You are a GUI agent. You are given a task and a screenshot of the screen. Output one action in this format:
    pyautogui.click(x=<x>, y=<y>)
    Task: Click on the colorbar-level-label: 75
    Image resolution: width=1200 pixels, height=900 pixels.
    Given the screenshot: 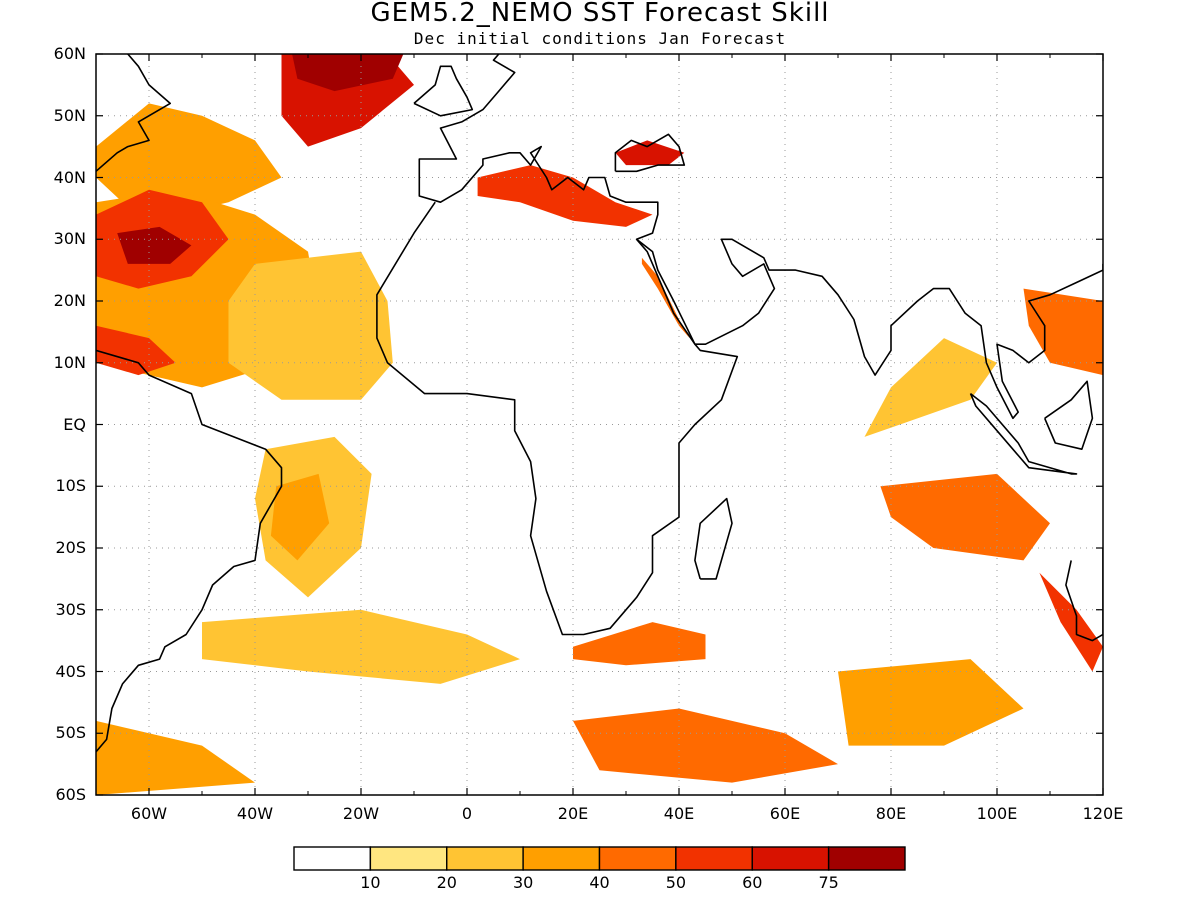 What is the action you would take?
    pyautogui.click(x=828, y=882)
    